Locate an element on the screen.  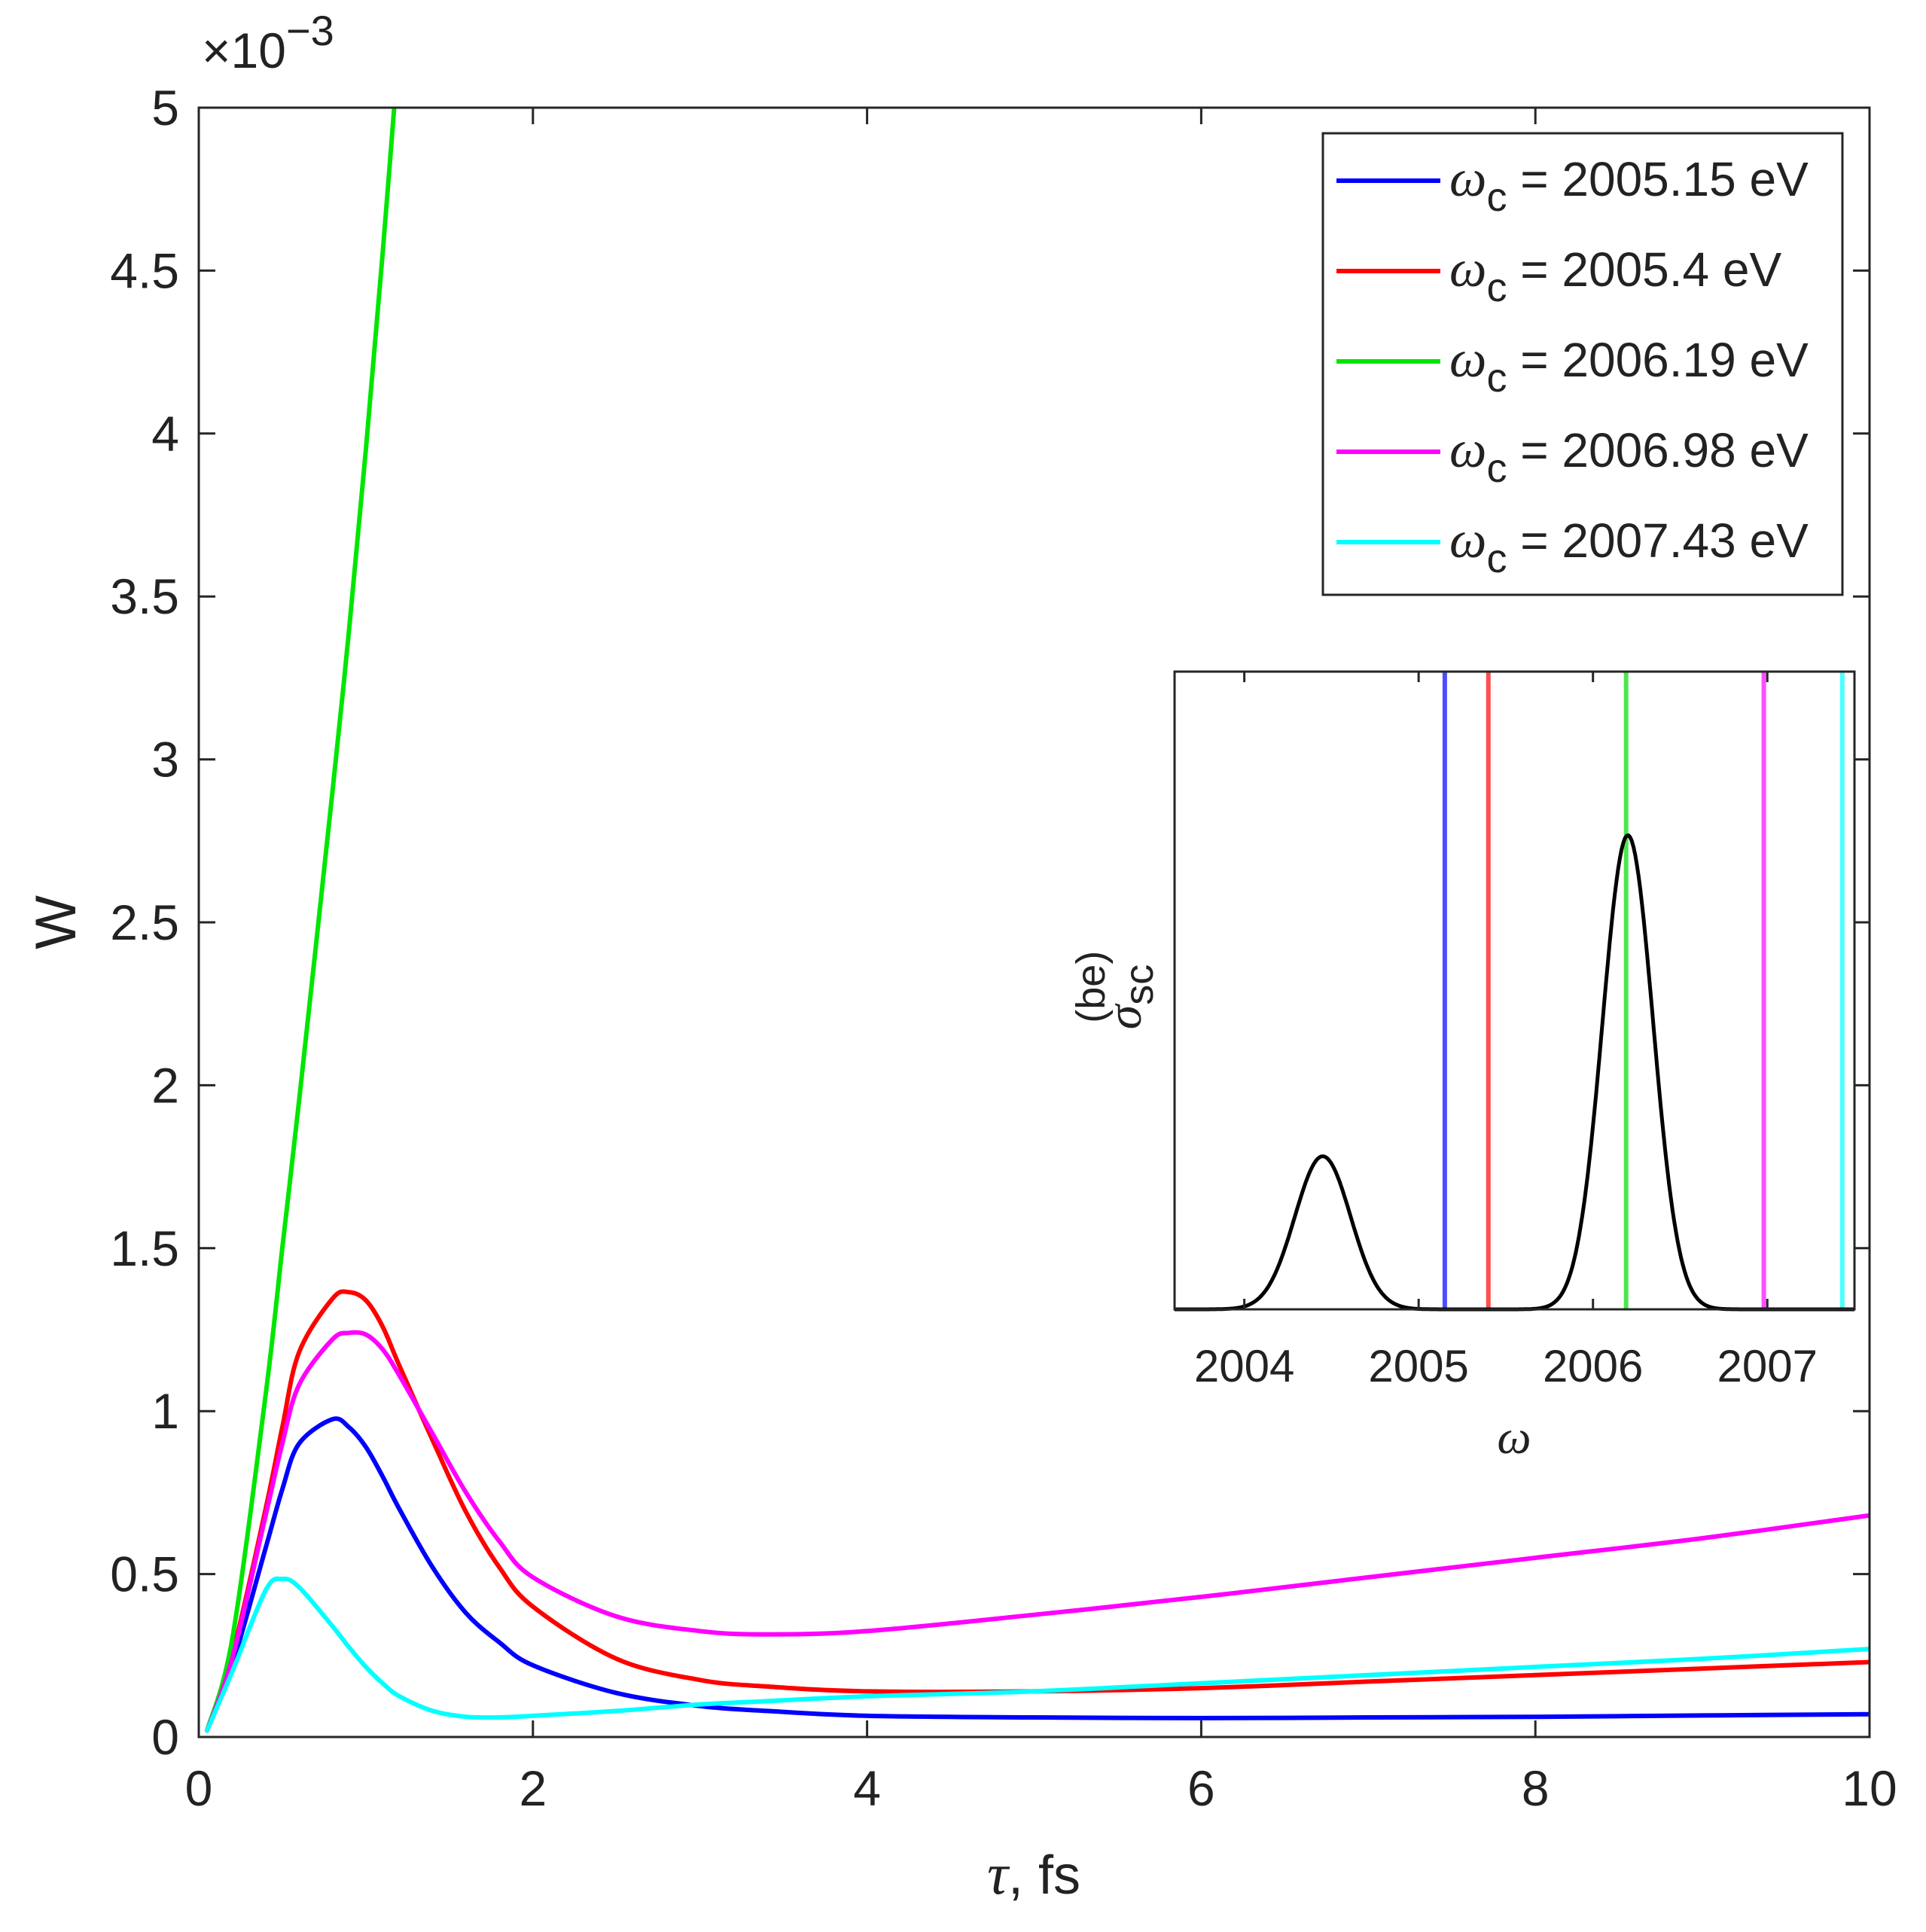
legend-box is located at coordinates (1582, 364).